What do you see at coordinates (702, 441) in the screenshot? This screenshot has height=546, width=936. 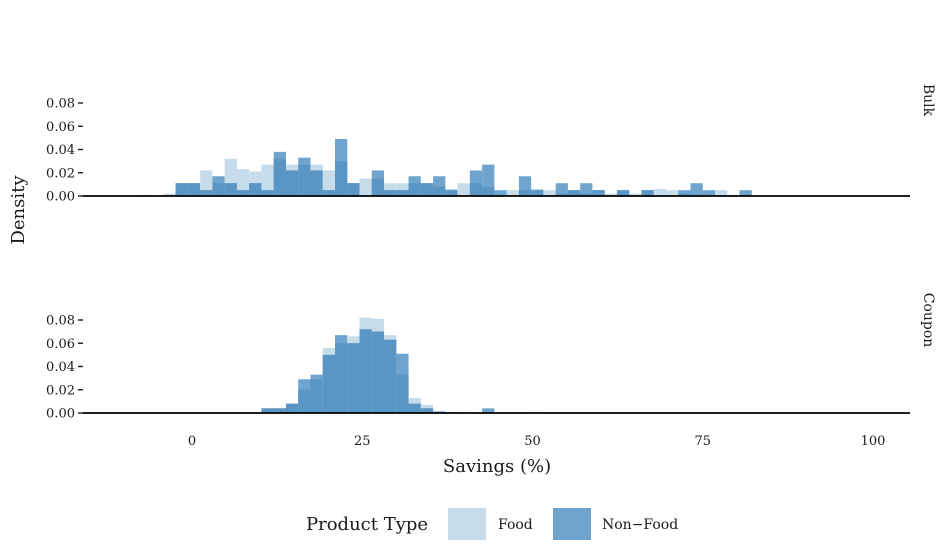 I see `x-tick-label: 75` at bounding box center [702, 441].